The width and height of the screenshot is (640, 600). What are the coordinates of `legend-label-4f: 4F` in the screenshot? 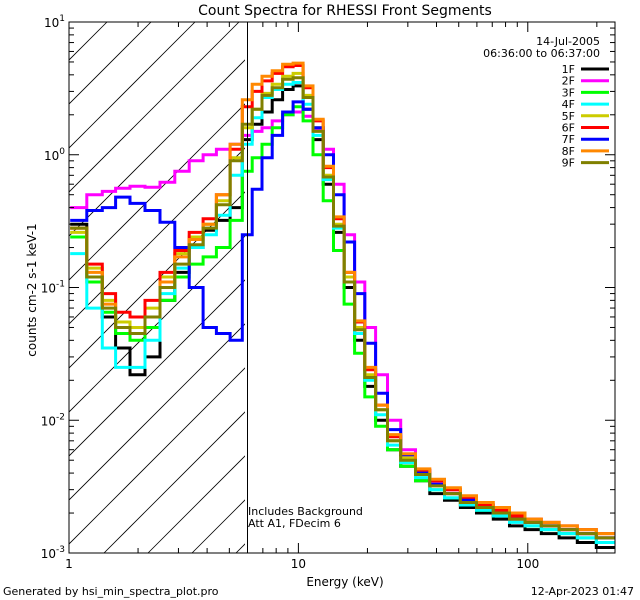 It's located at (568, 104).